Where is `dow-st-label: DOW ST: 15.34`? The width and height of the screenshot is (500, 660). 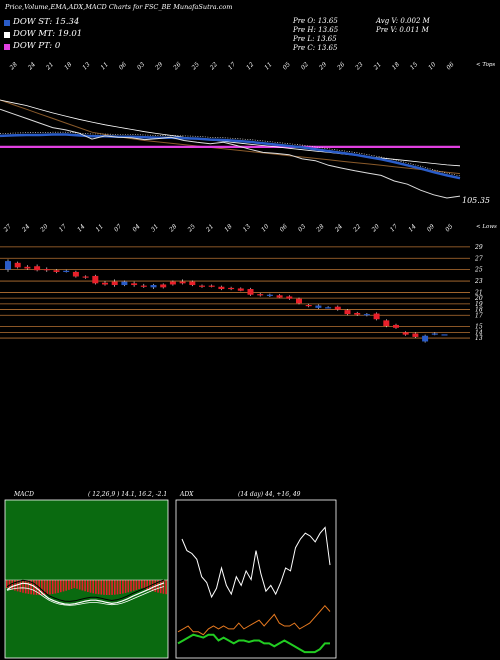
dow-st-label: DOW ST: 15.34 is located at coordinates (46, 22).